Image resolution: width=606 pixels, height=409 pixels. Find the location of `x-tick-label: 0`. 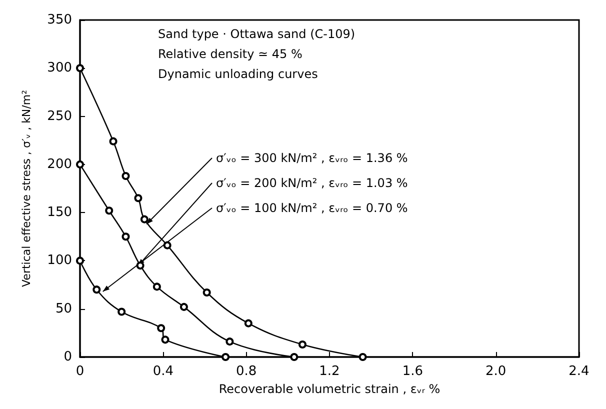

x-tick-label: 0 is located at coordinates (80, 371).